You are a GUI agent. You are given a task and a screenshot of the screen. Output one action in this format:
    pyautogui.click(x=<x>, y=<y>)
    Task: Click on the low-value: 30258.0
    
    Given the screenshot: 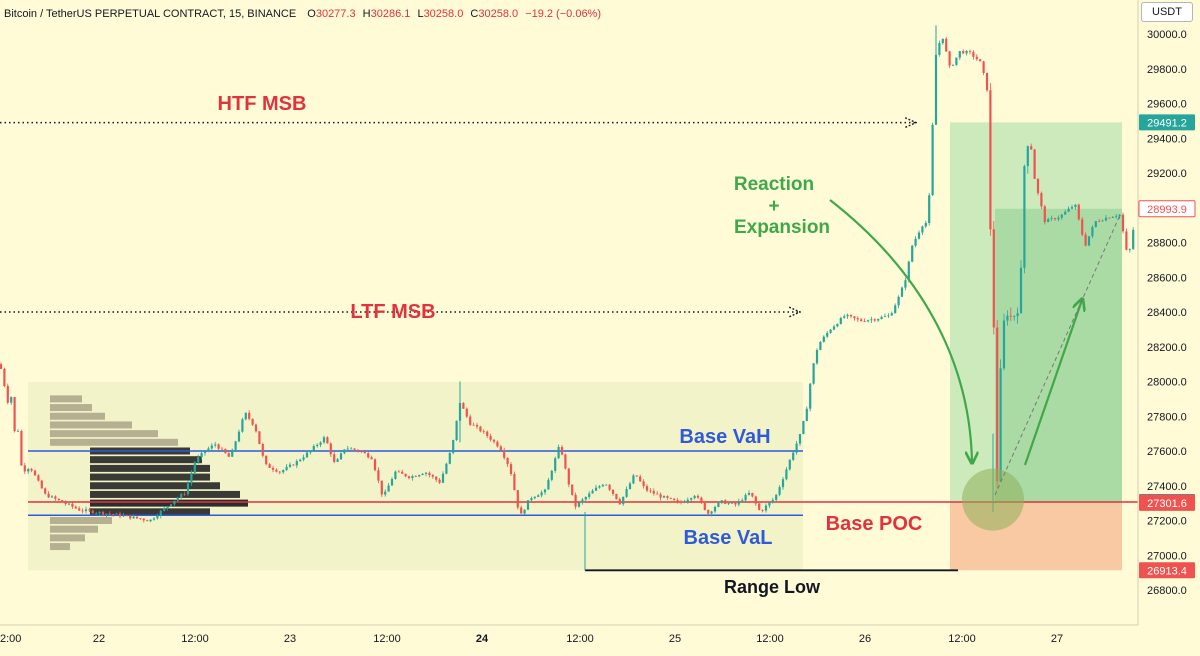 What is the action you would take?
    pyautogui.click(x=443, y=14)
    